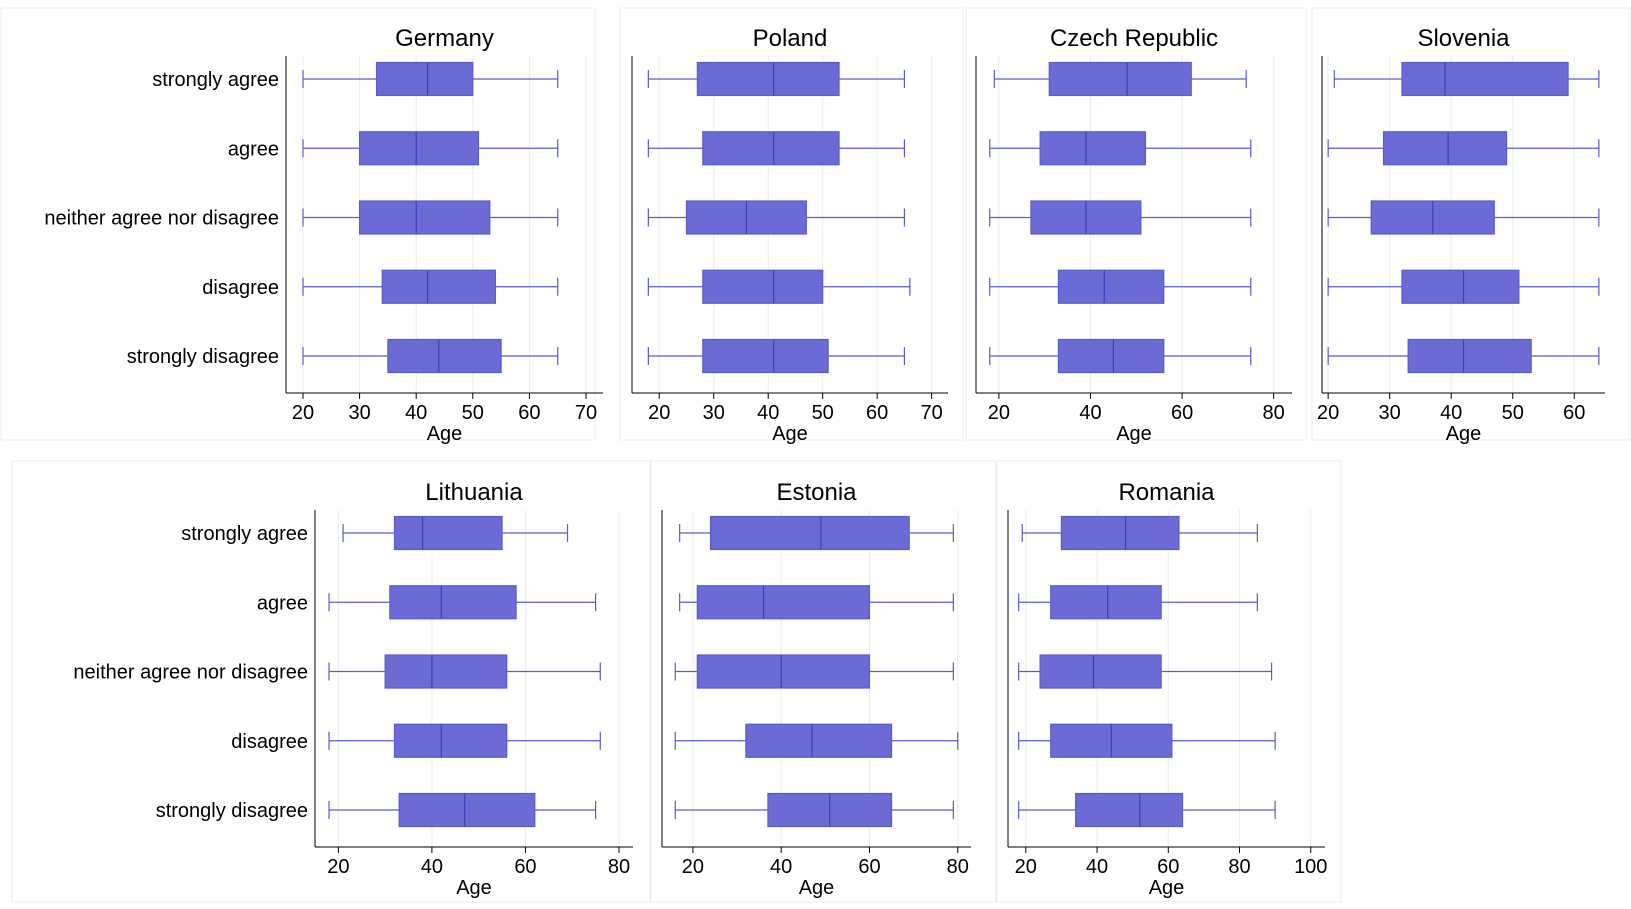  I want to click on x-tick-label: 100, so click(1310, 867).